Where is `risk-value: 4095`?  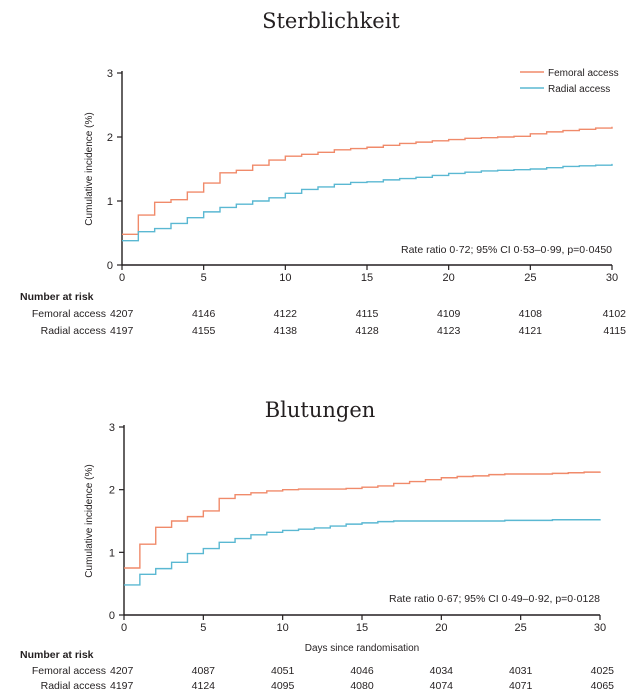
risk-value: 4095 is located at coordinates (283, 686).